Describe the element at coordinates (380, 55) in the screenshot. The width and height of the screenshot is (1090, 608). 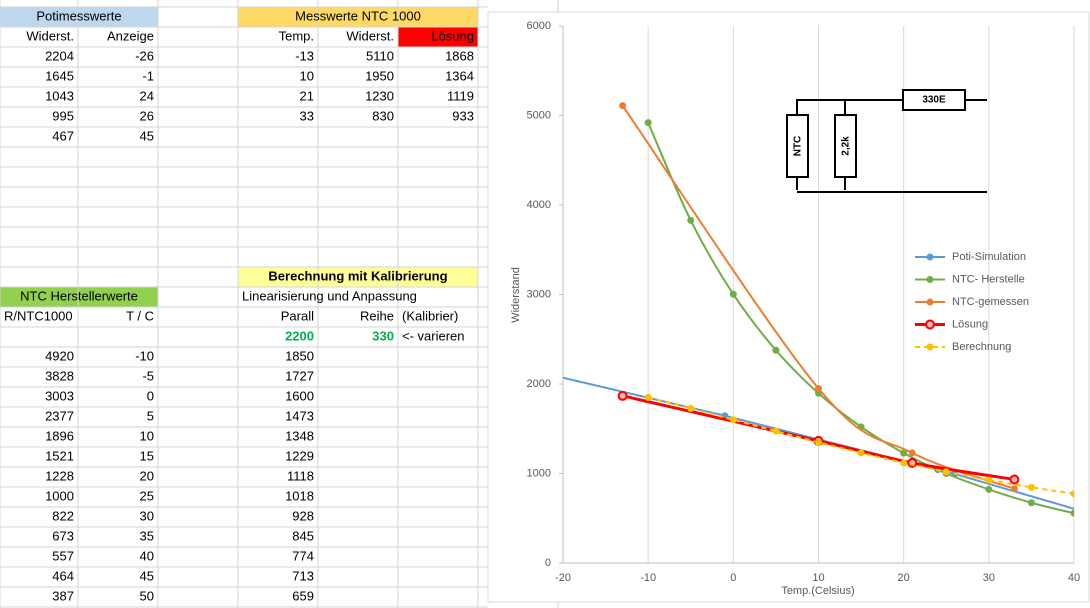
I see `cell-text: 5110` at that location.